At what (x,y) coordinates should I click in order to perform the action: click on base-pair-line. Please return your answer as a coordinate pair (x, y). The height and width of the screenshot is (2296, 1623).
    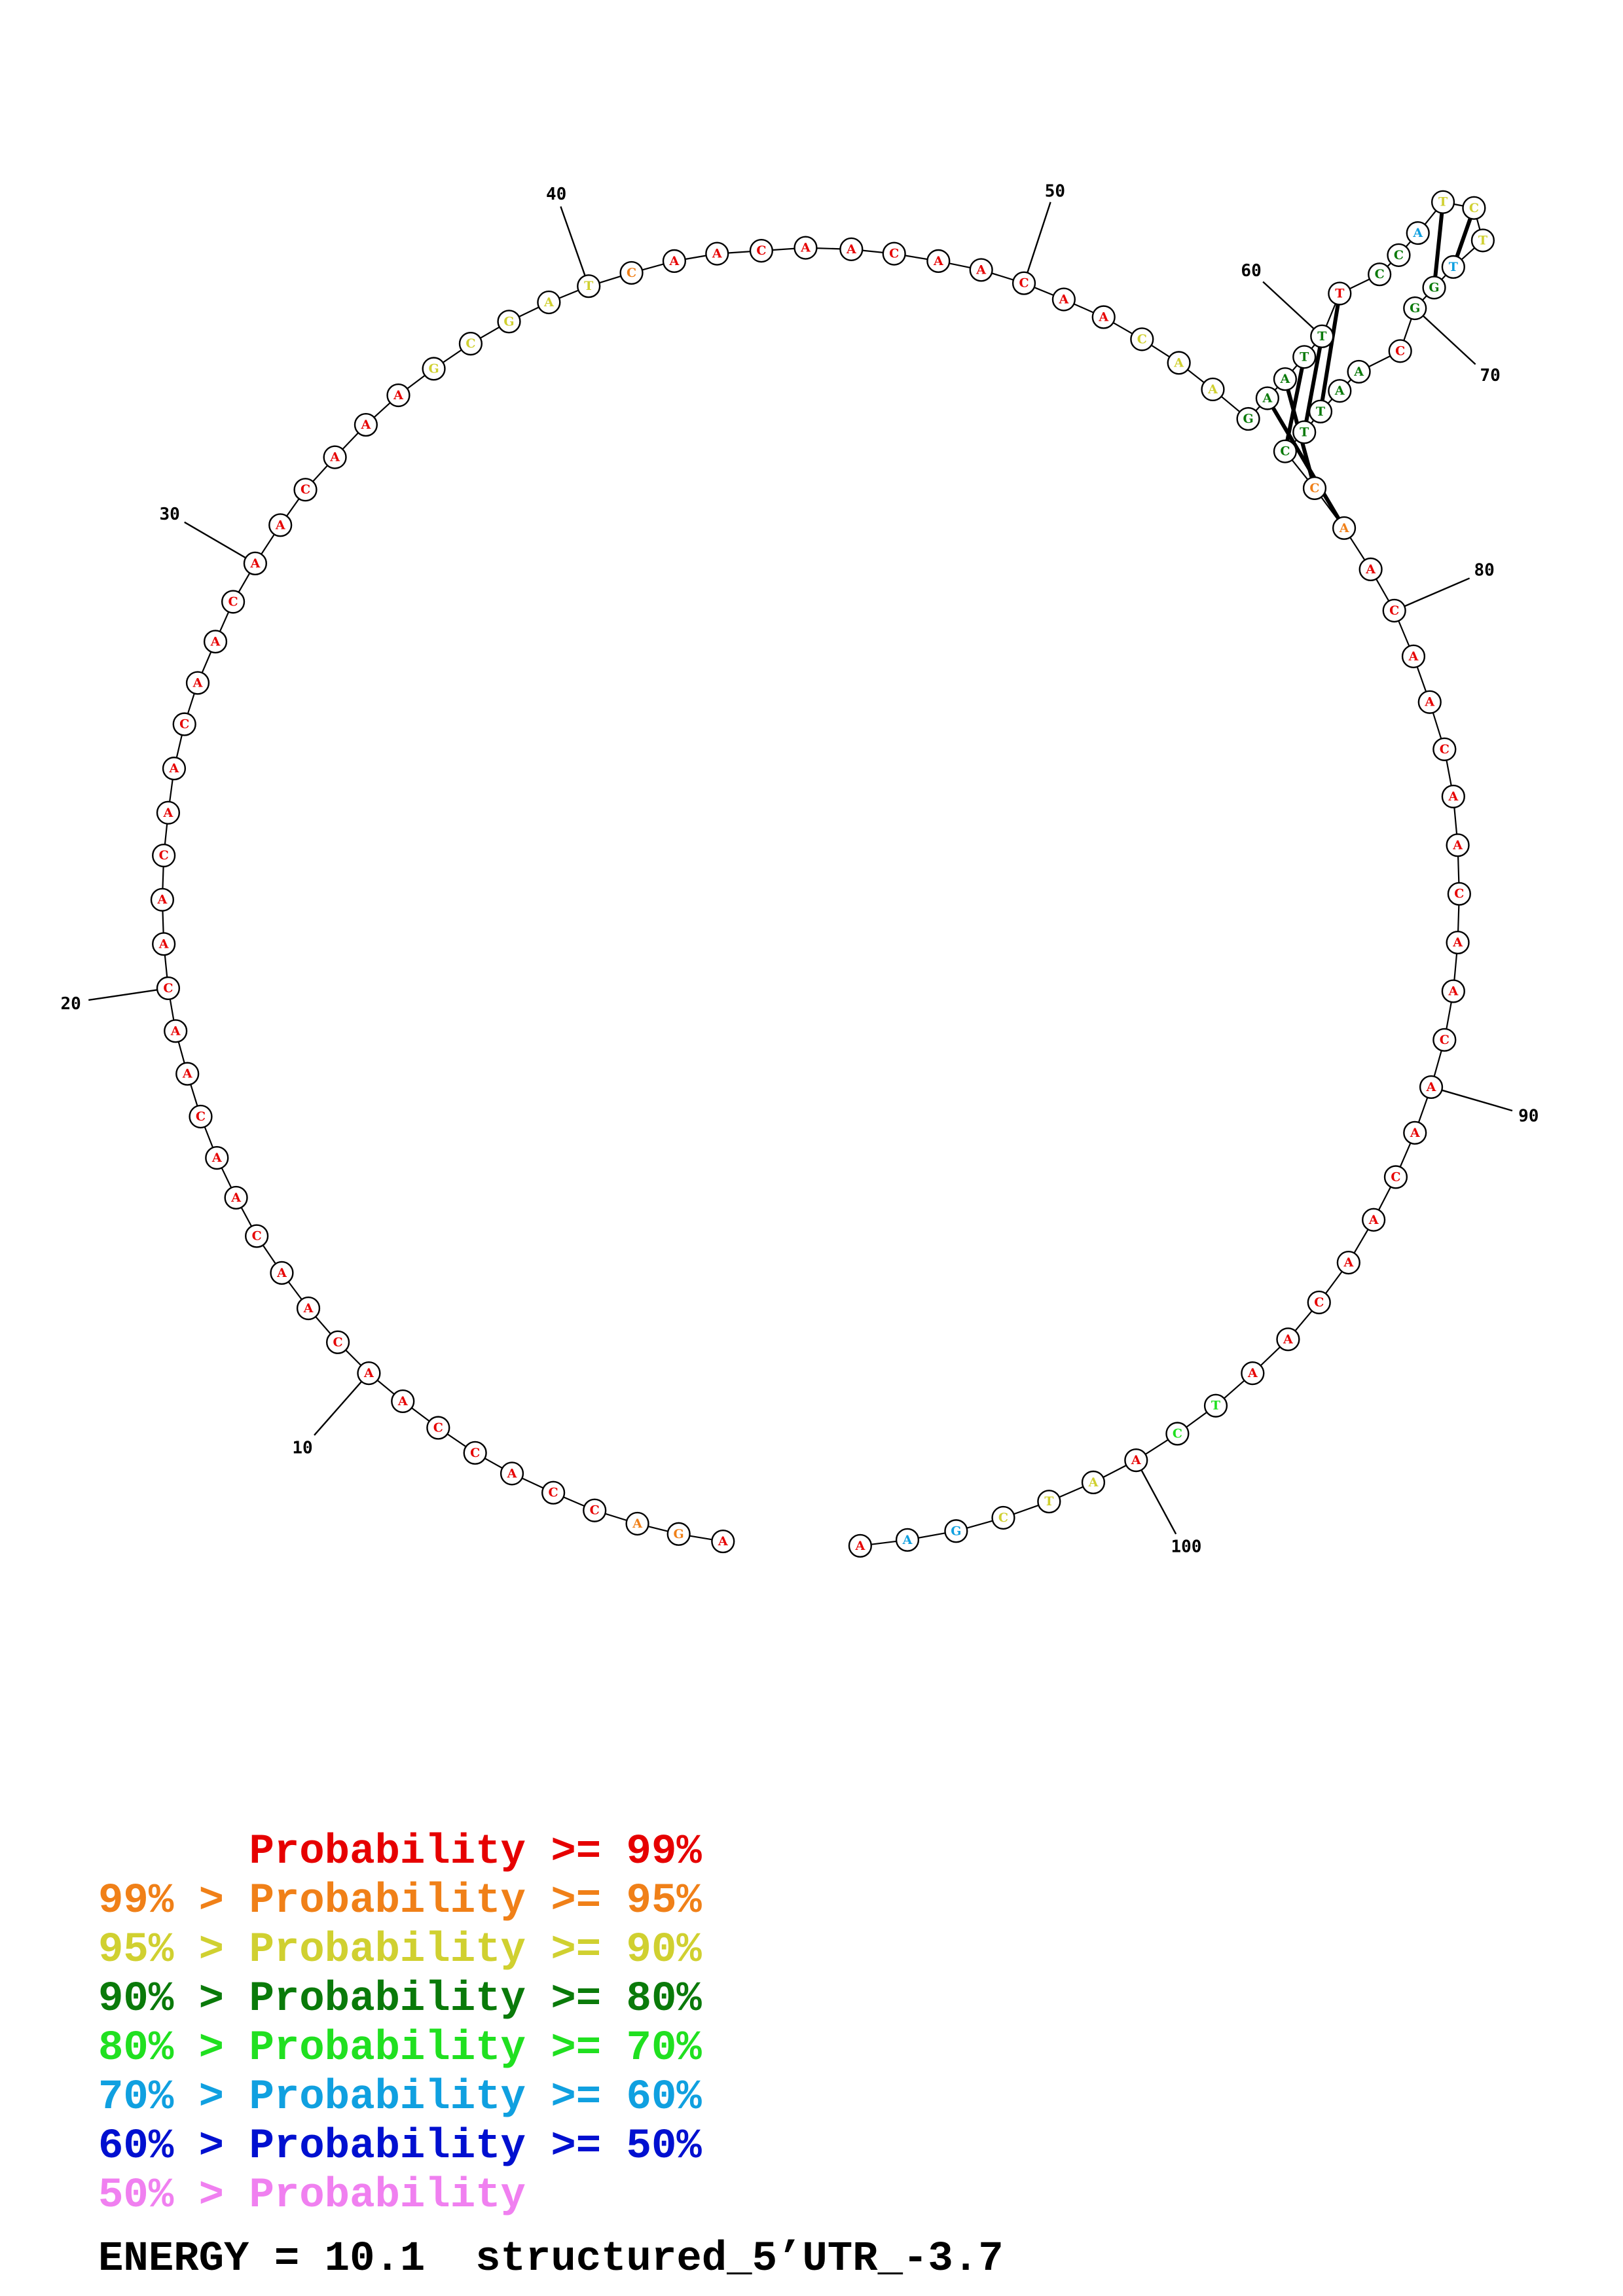
    Looking at the image, I should click on (1439, 245).